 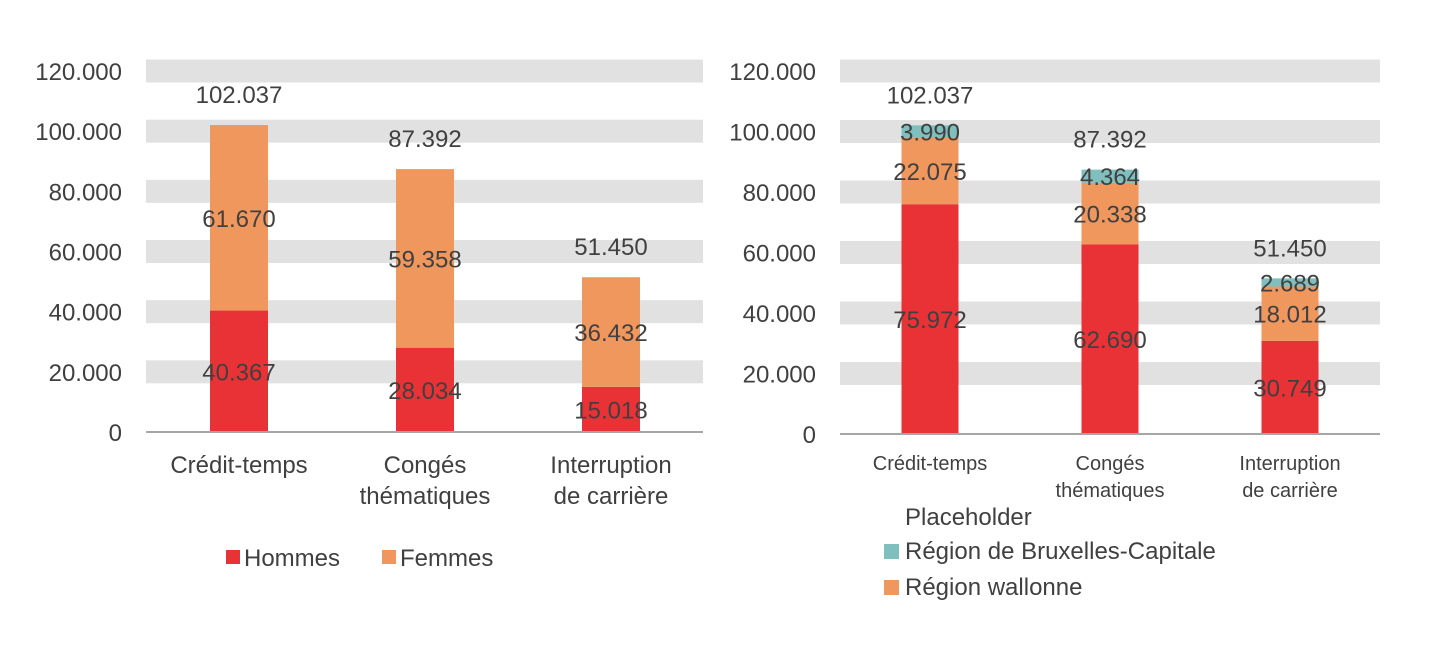 What do you see at coordinates (1060, 551) in the screenshot?
I see `legend-label: Région de Bruxelles-Capitale` at bounding box center [1060, 551].